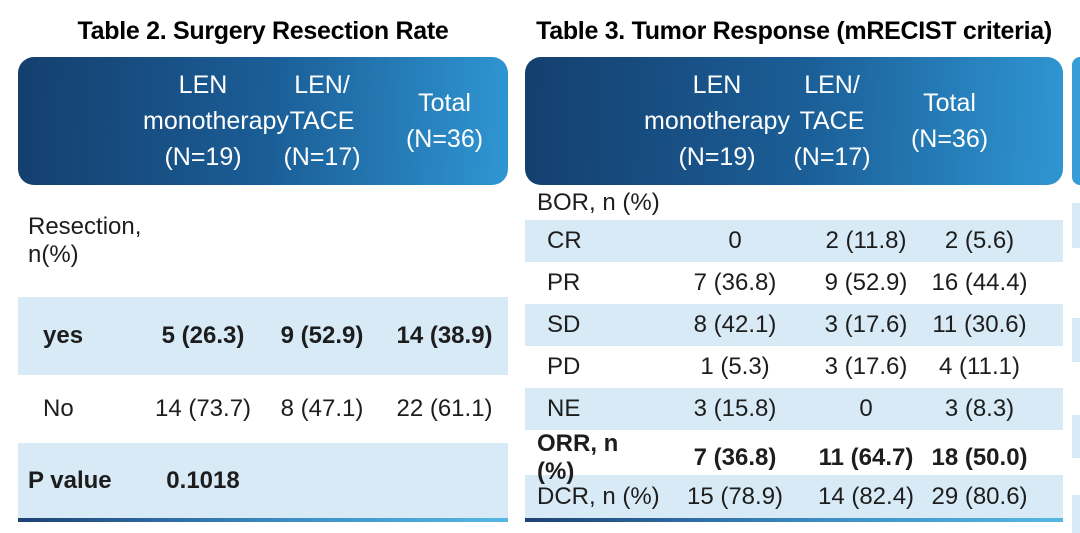 The width and height of the screenshot is (1080, 533). Describe the element at coordinates (322, 121) in the screenshot. I see `table2-header-len-tace: LEN/ TACE (N=17)` at that location.